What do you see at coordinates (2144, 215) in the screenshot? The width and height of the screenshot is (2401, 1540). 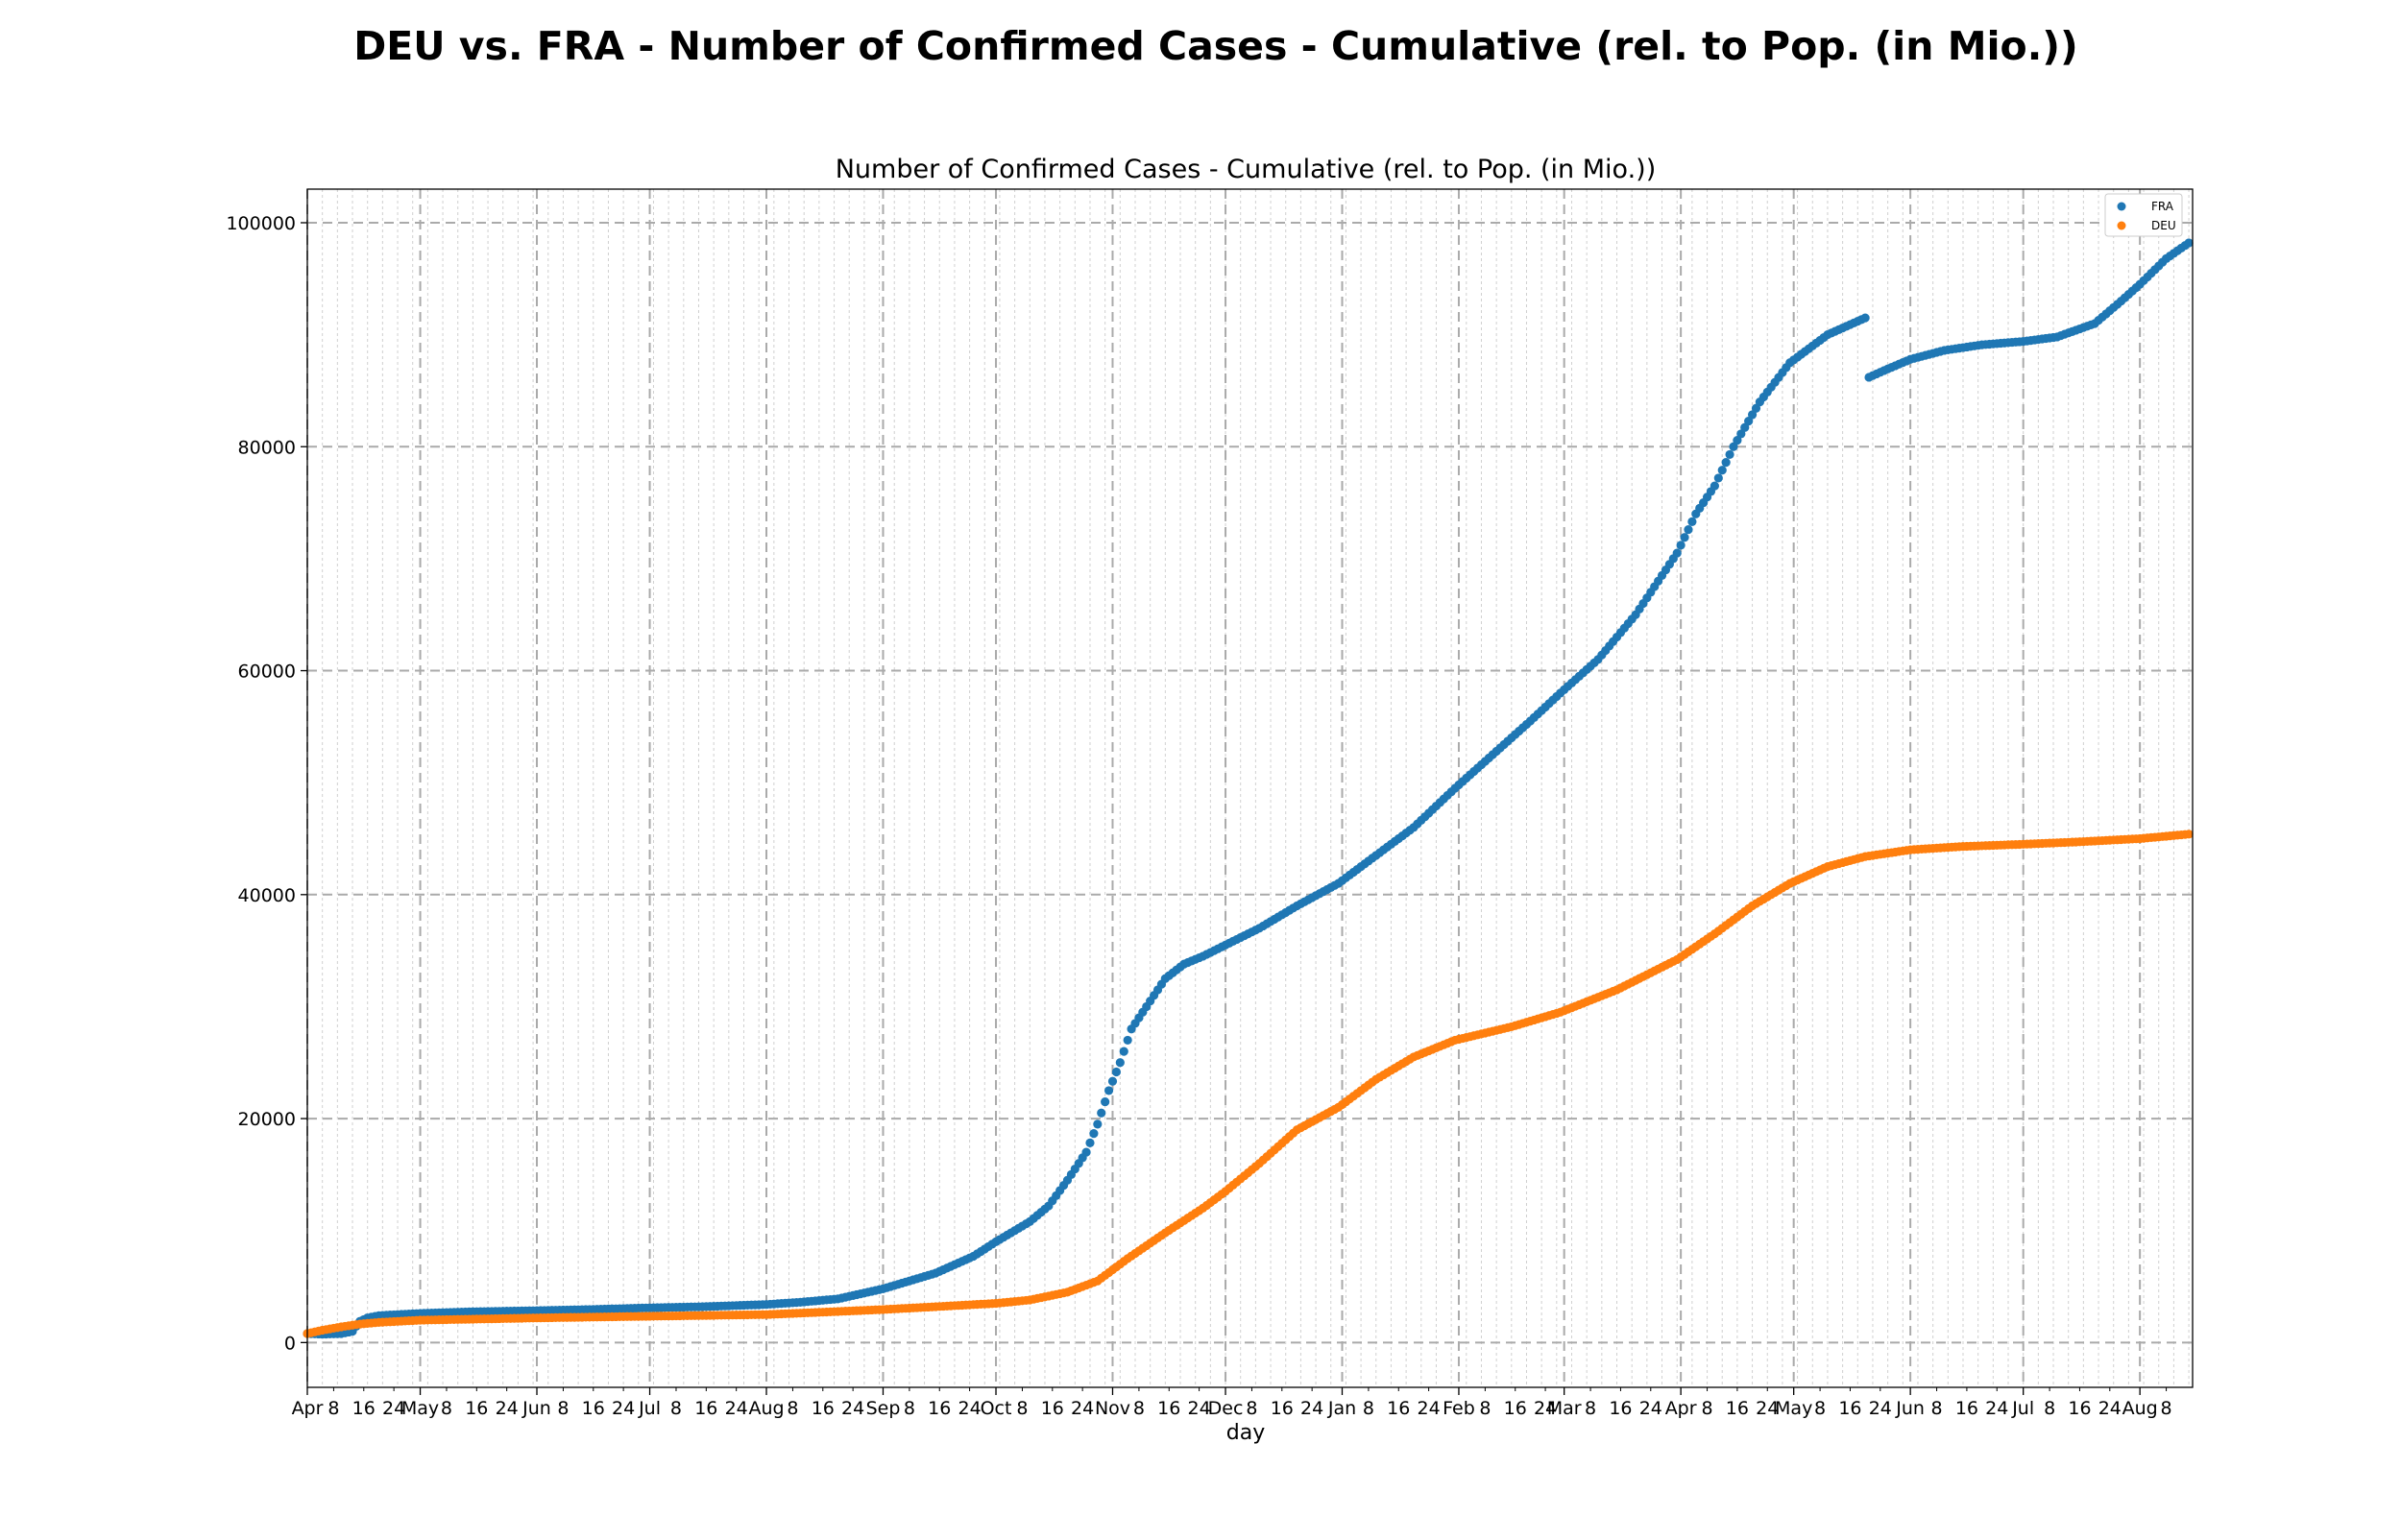 I see `legend: FRA DEU` at bounding box center [2144, 215].